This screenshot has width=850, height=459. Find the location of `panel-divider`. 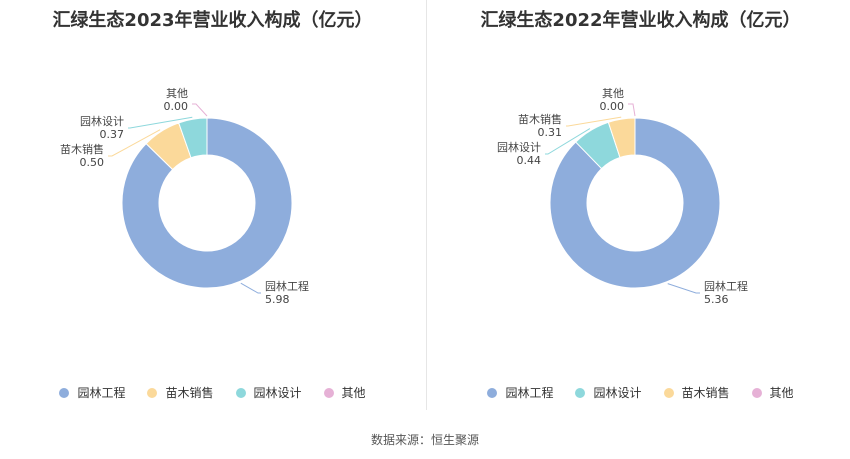

panel-divider is located at coordinates (426, 205).